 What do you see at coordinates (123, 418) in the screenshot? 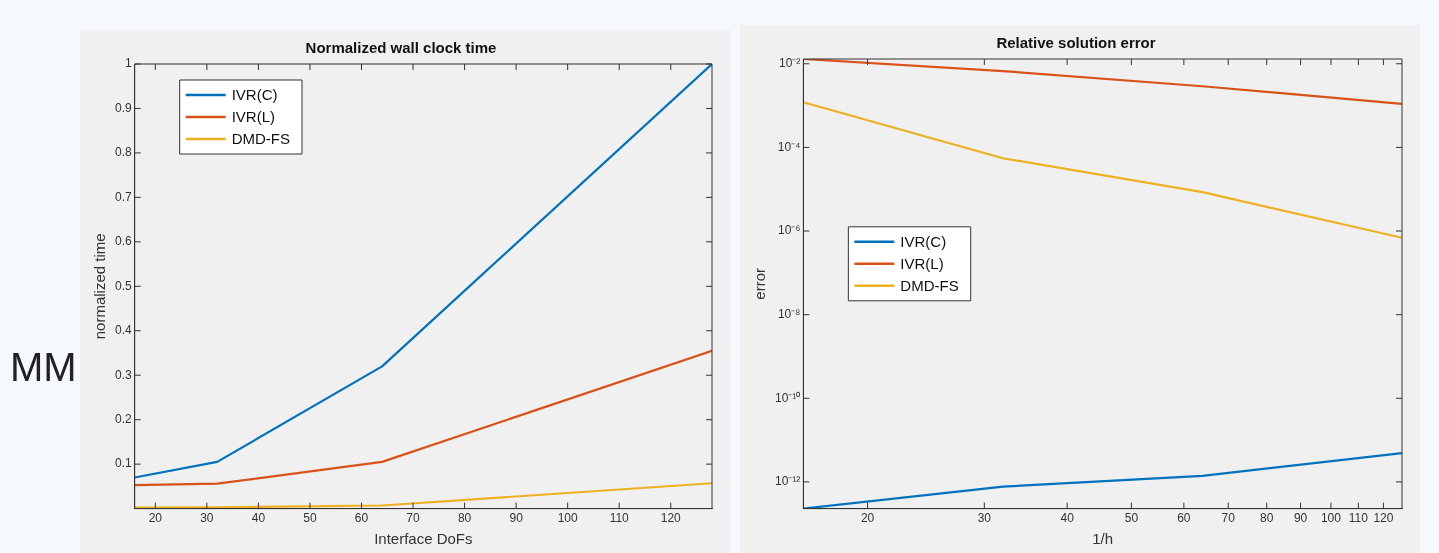
I see `y-tick-label: 0.2` at bounding box center [123, 418].